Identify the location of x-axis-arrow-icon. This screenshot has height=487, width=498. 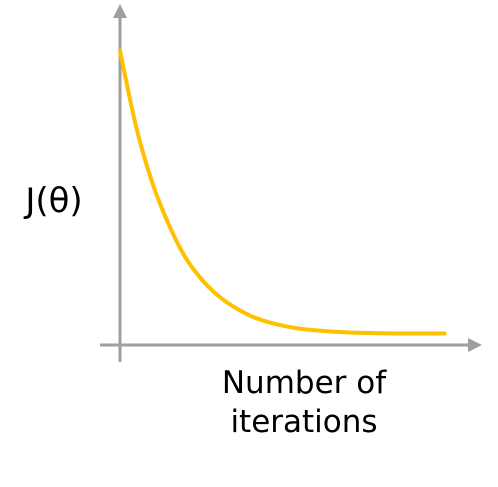
(475, 345).